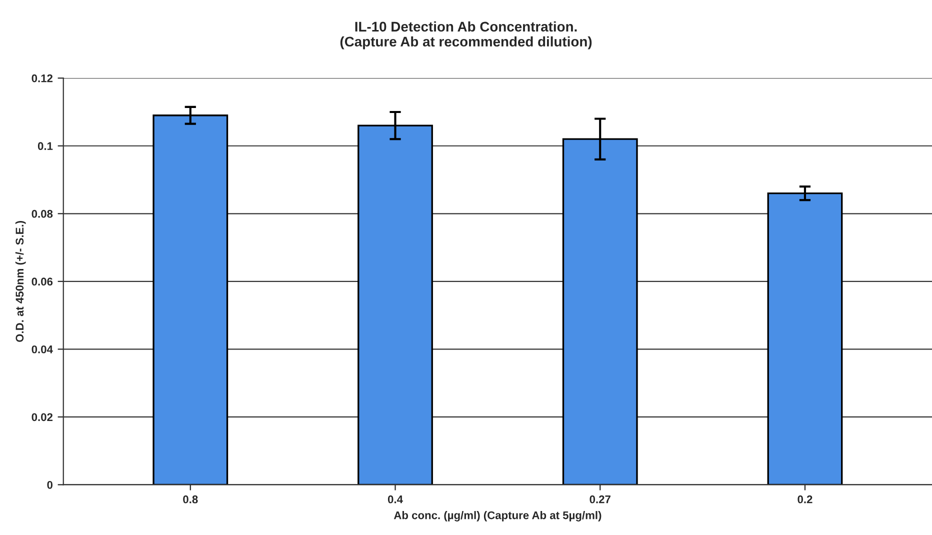 This screenshot has height=535, width=932. Describe the element at coordinates (190, 499) in the screenshot. I see `x-tick-label: 0.8` at that location.